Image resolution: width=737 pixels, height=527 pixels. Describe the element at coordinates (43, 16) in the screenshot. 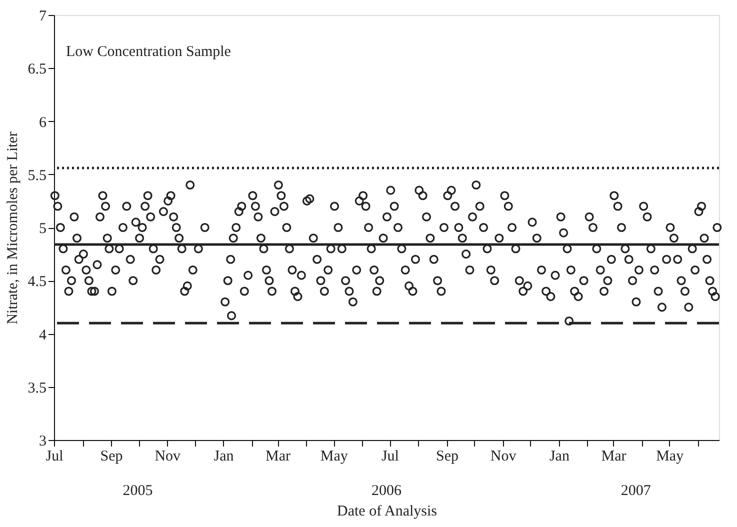

I see `y-tick-label: 7` at that location.